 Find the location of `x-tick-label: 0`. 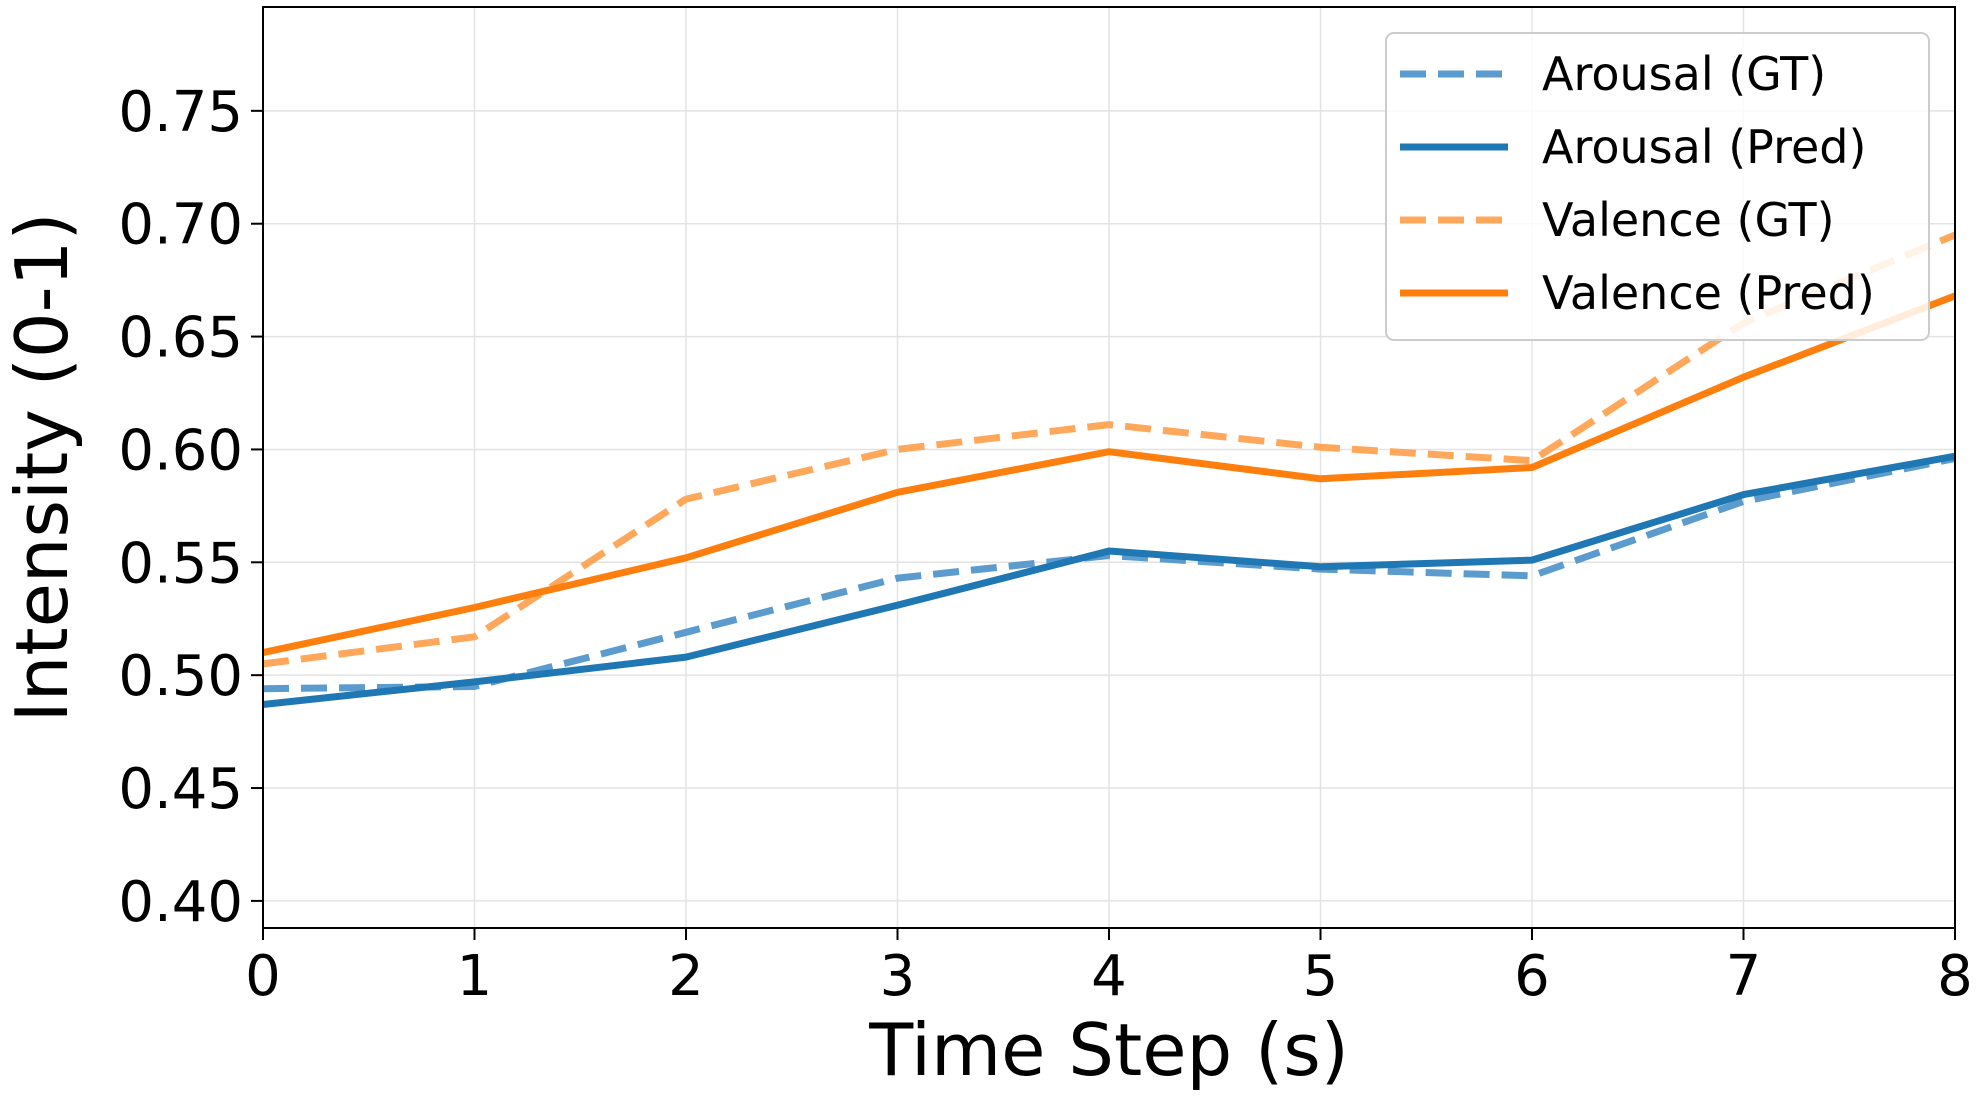

x-tick-label: 0 is located at coordinates (263, 976).